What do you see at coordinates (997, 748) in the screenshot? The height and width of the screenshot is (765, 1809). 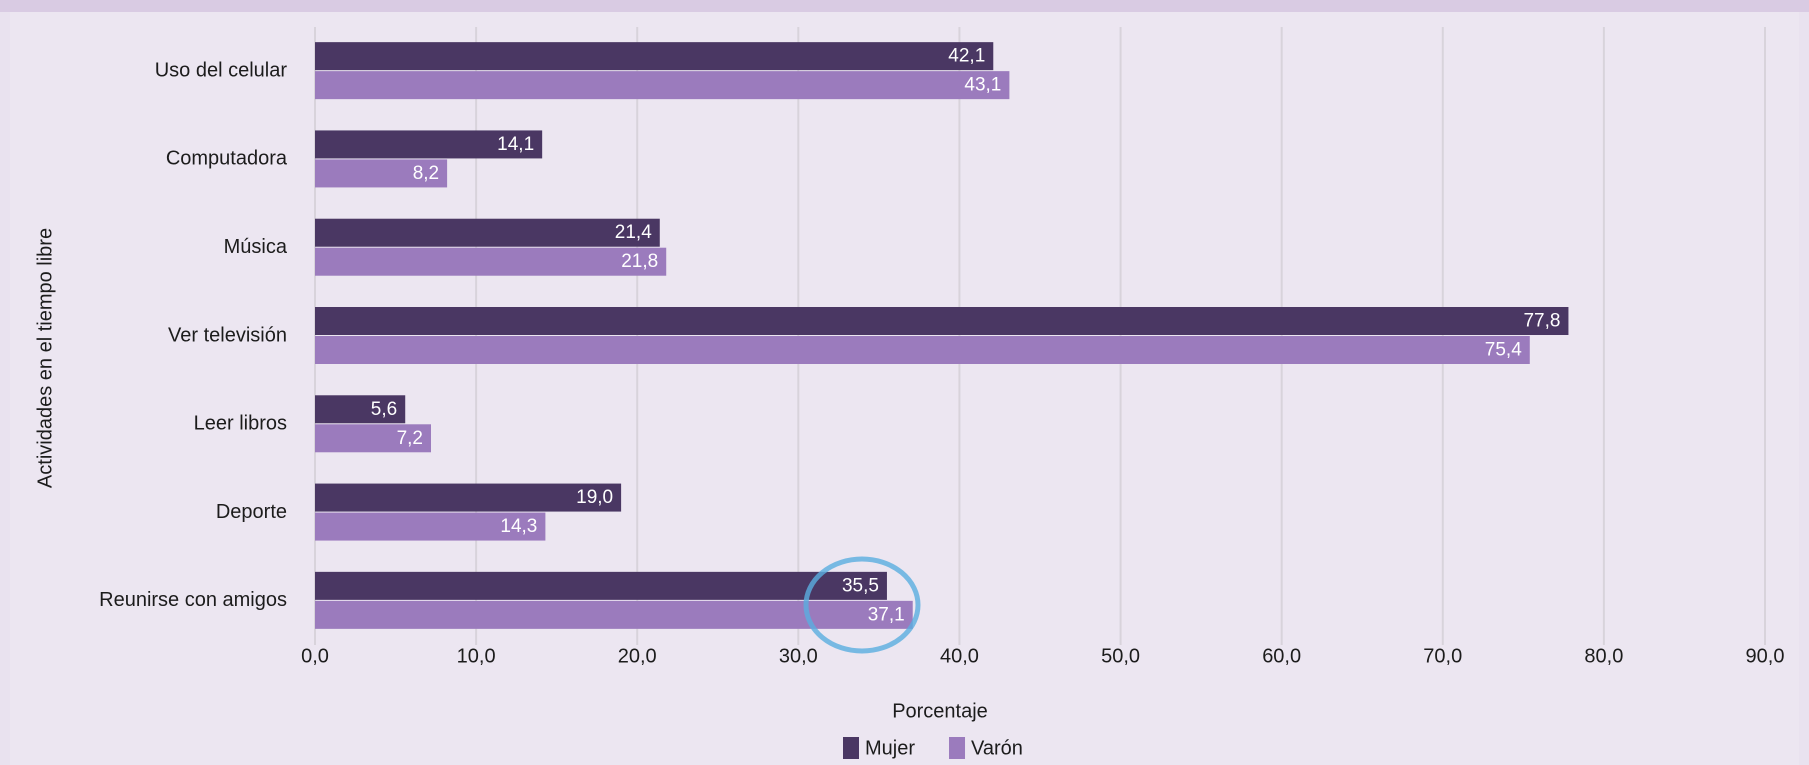 I see `legend-label: Varón` at bounding box center [997, 748].